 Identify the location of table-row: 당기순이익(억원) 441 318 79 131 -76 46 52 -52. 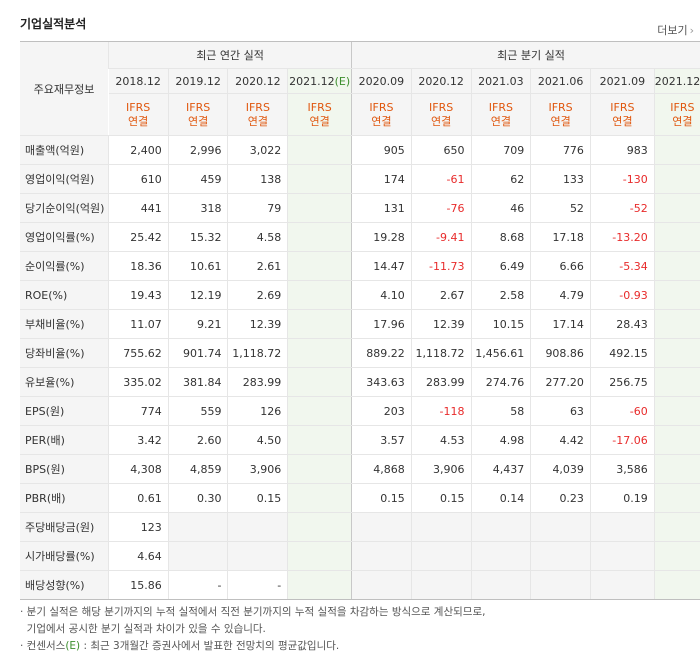
(360, 208).